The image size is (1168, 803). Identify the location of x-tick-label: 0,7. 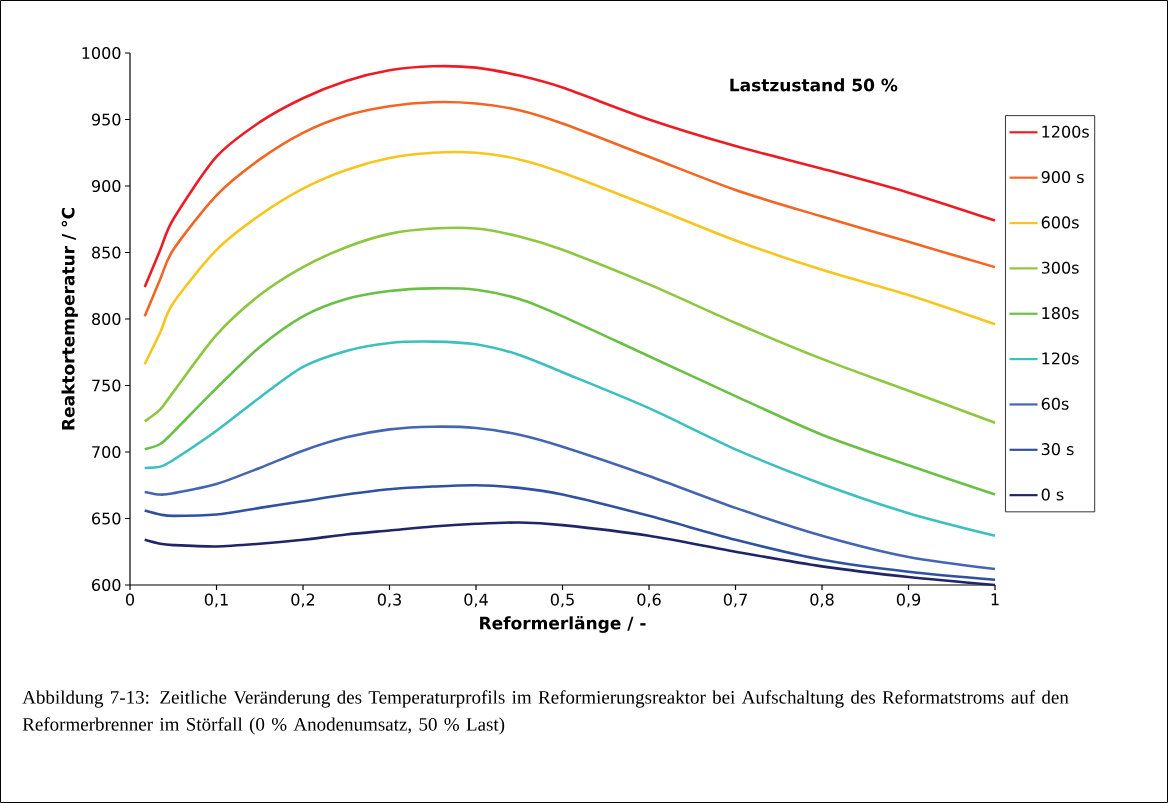
(735, 600).